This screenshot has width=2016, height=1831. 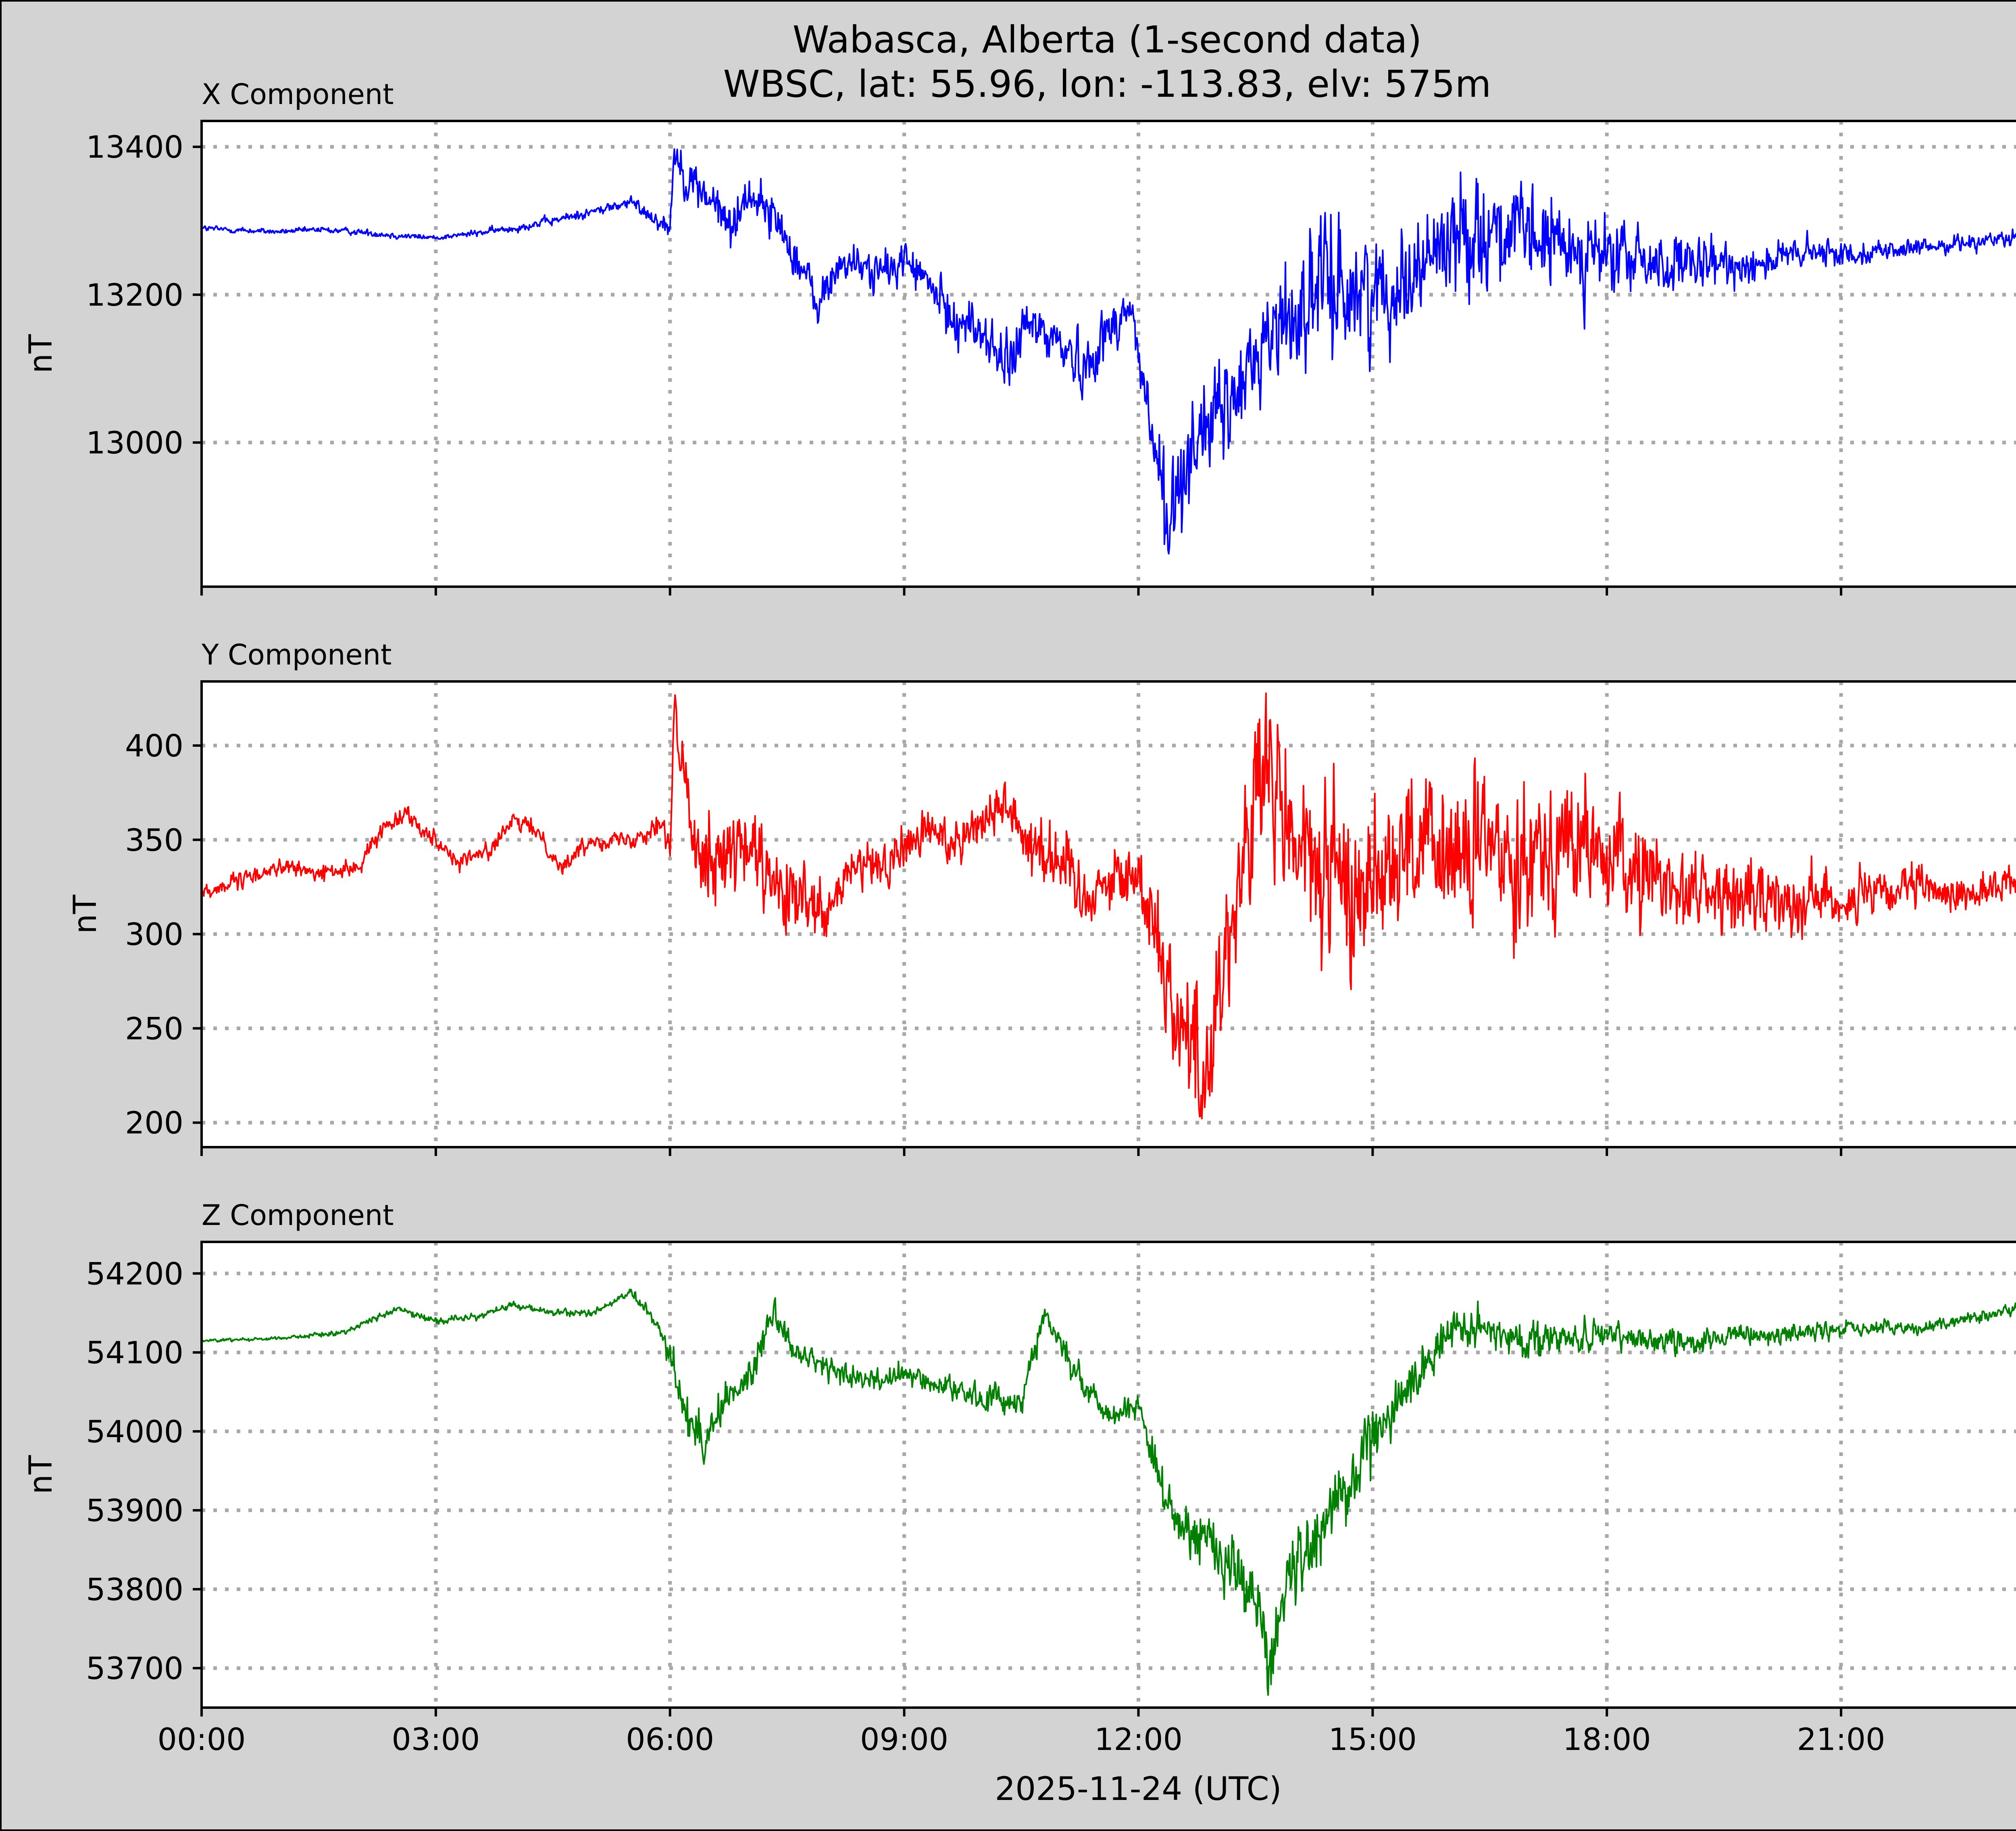 I want to click on y-tick-label: 54000, so click(x=134, y=1432).